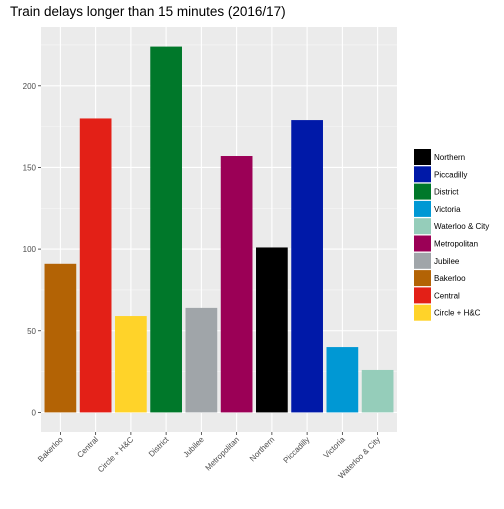  I want to click on legend-label: Waterloo & City, so click(461, 226).